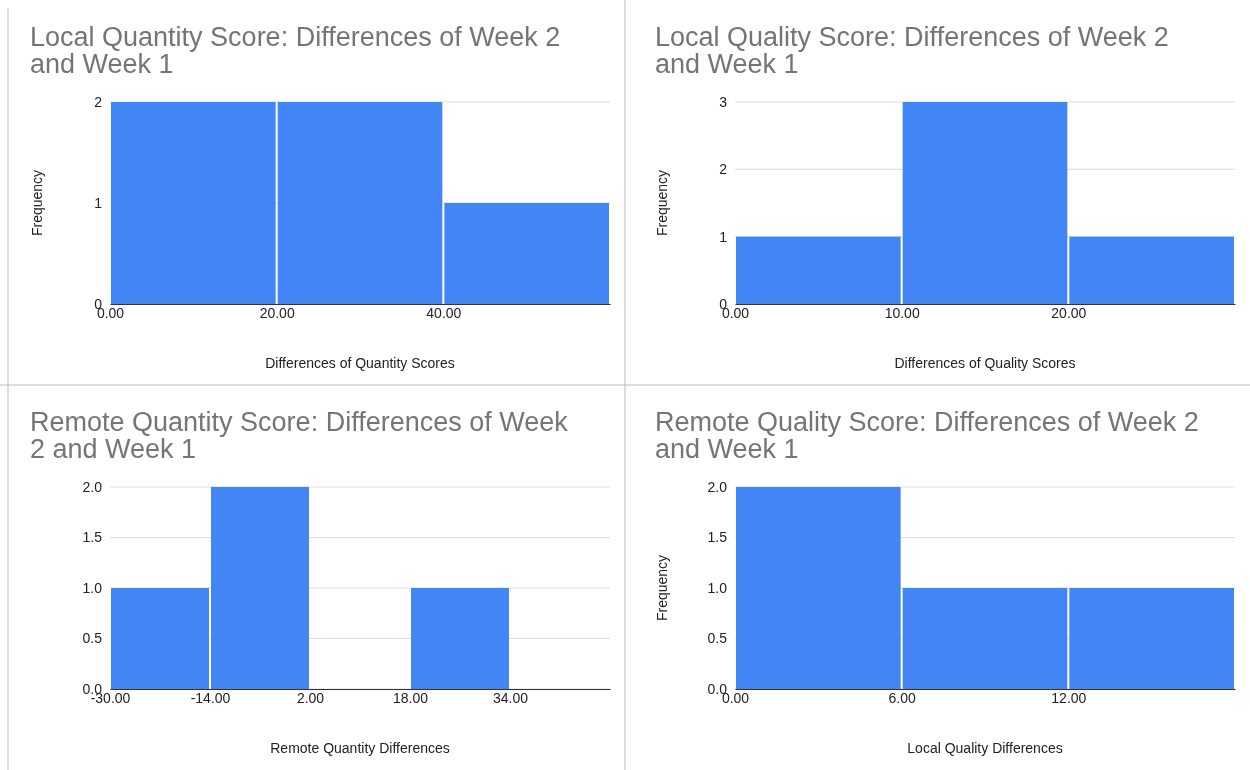 This screenshot has height=770, width=1250. I want to click on x-tick-label: 12.00, so click(1069, 697).